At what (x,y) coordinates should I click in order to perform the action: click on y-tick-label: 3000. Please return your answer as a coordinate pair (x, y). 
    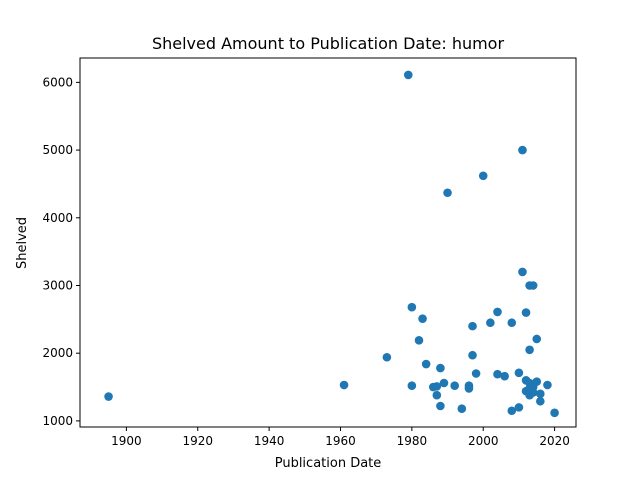
    Looking at the image, I should click on (57, 285).